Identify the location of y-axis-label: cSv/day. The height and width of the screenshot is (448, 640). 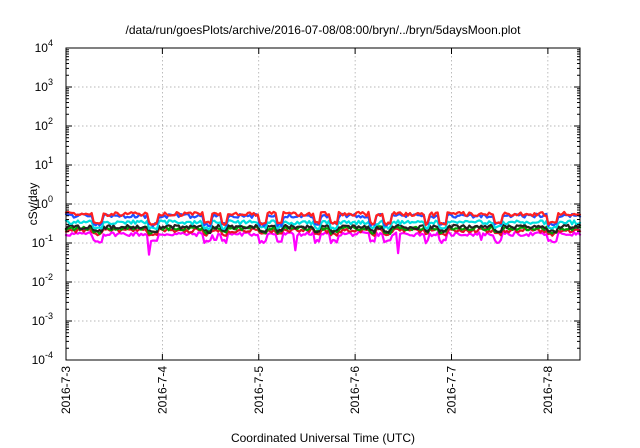
(33, 204).